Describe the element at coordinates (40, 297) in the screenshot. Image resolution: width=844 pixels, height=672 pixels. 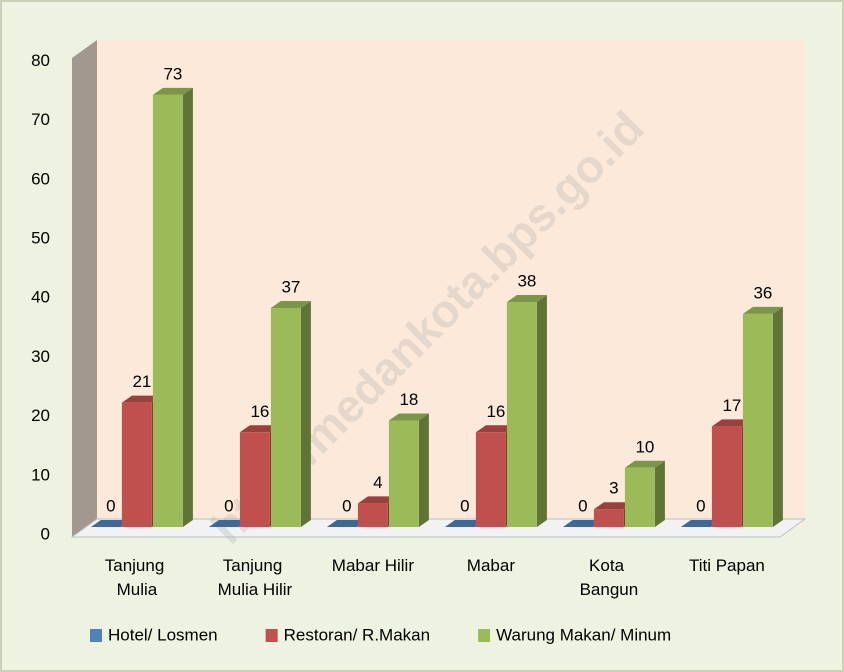
I see `y-tick-label: 40` at that location.